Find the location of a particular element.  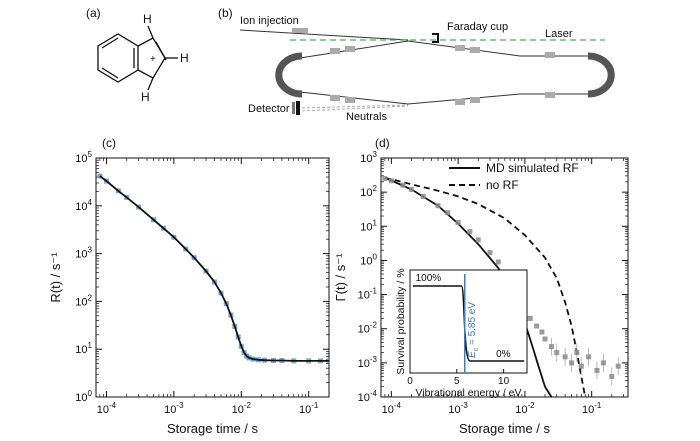

x-tick-label-exp: -1 is located at coordinates (315, 405).